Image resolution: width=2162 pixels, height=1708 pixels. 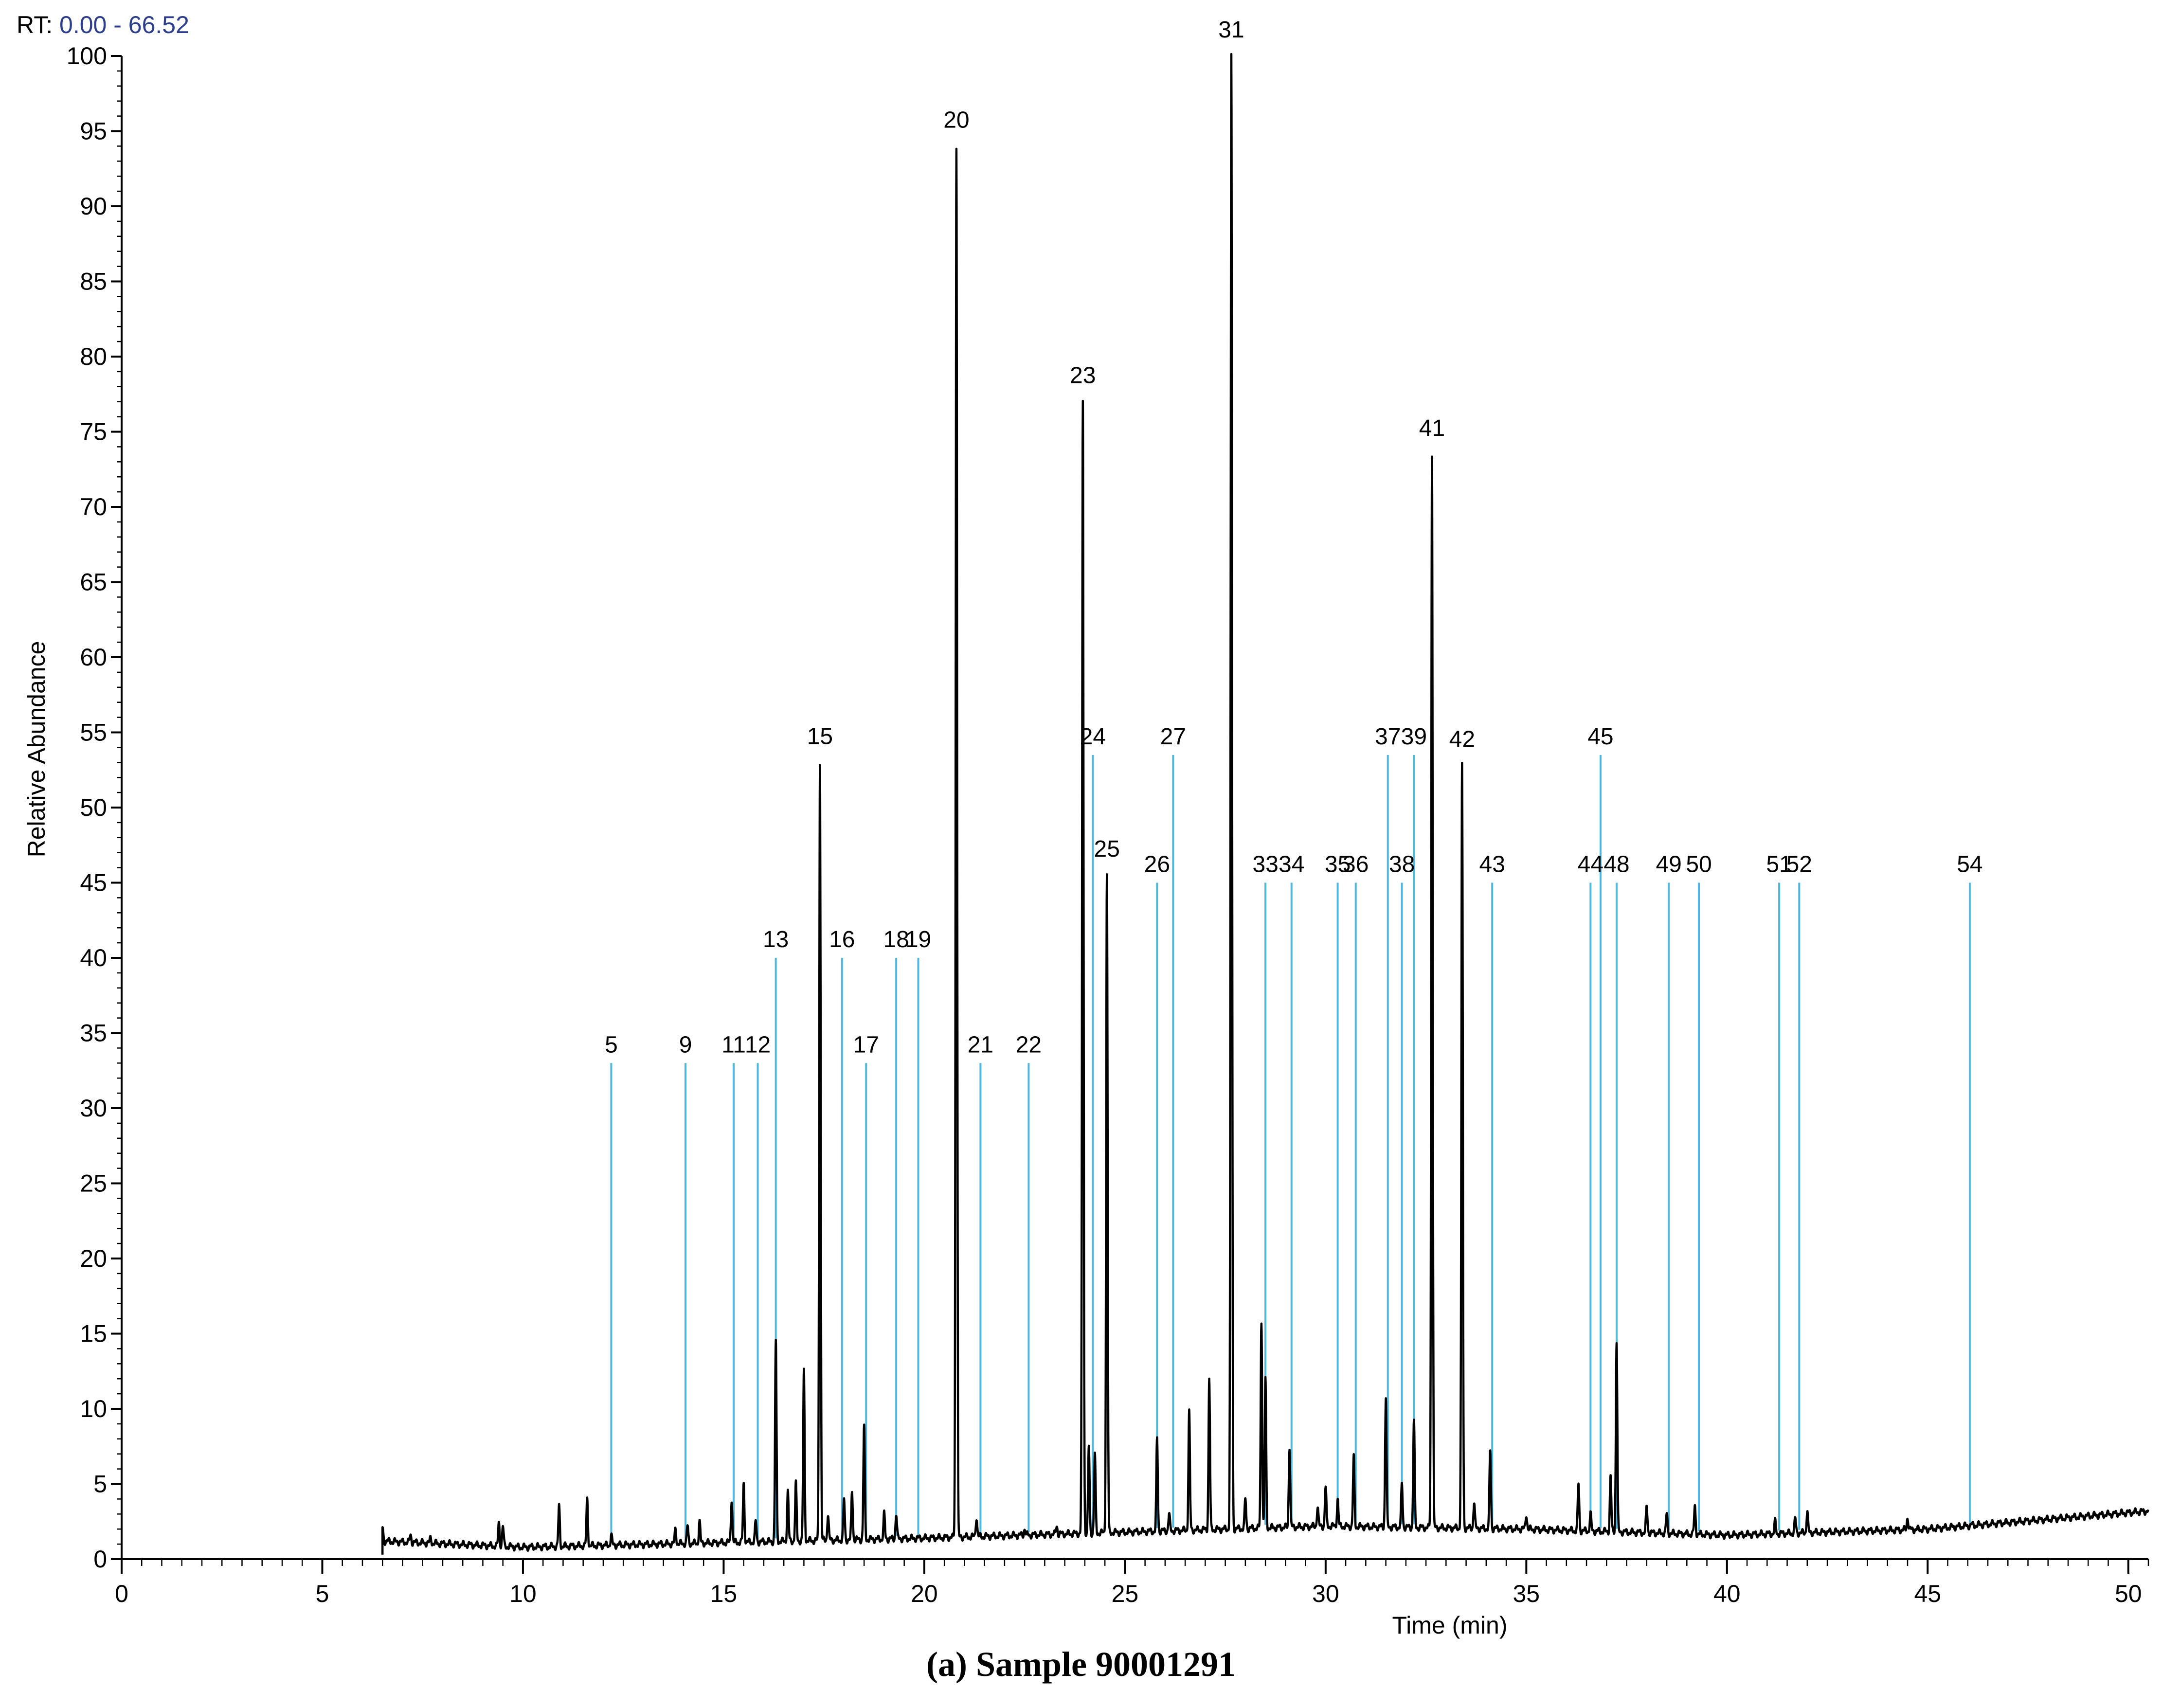 What do you see at coordinates (1325, 1593) in the screenshot?
I see `x-tick-label: 30` at bounding box center [1325, 1593].